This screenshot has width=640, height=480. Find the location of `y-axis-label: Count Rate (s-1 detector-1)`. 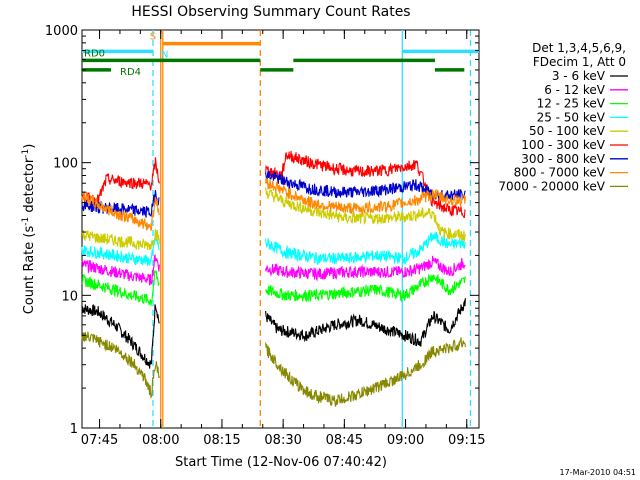

y-axis-label: Count Rate (s-1 detector-1) is located at coordinates (29, 229).